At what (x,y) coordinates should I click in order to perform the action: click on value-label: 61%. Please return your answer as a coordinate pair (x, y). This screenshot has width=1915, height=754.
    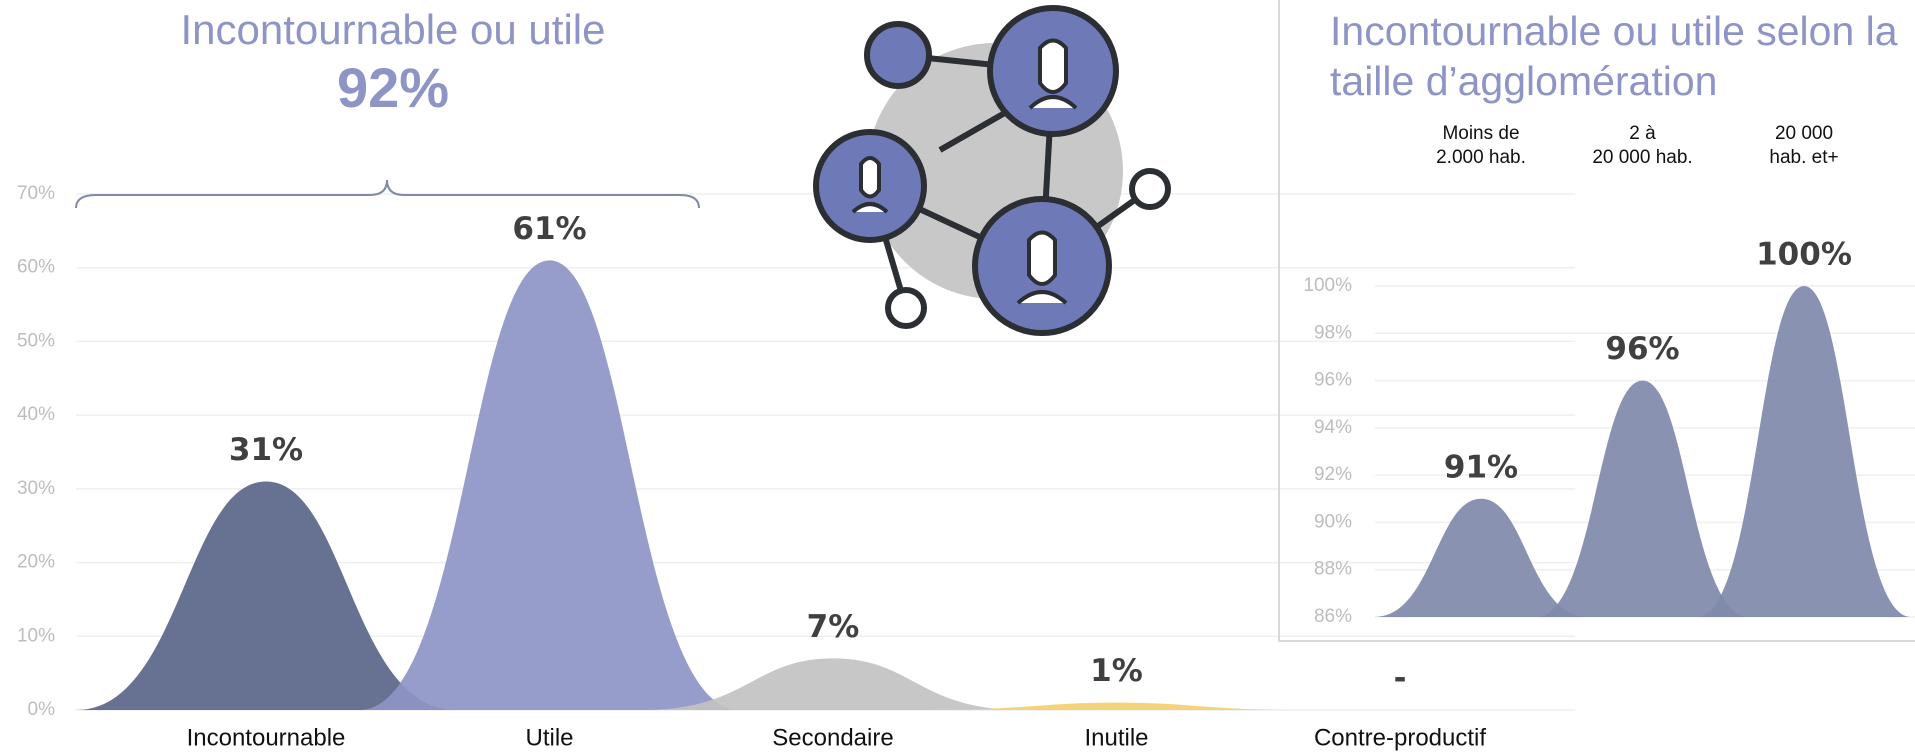
    Looking at the image, I should click on (549, 229).